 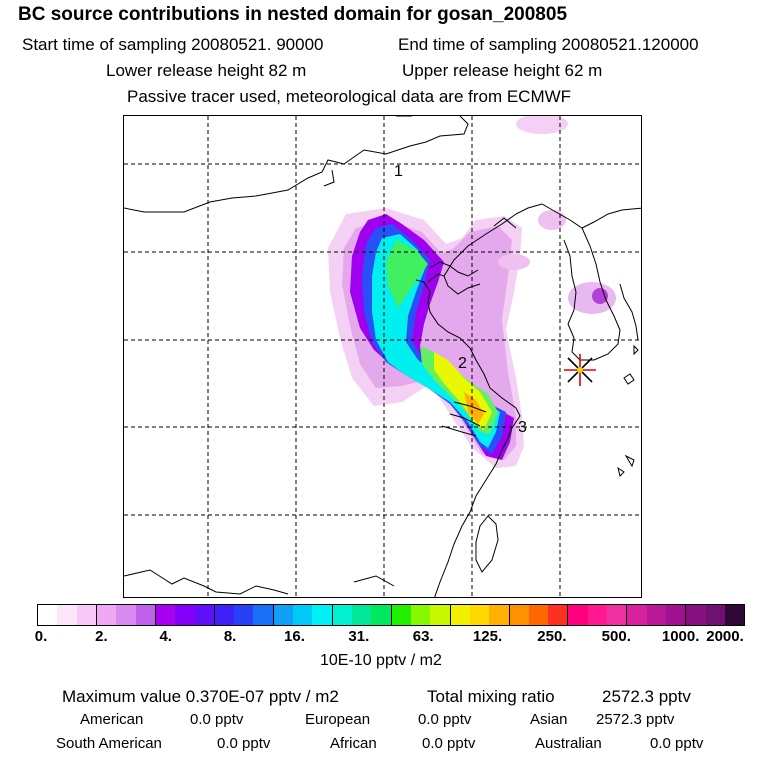 What do you see at coordinates (502, 70) in the screenshot?
I see `upper-height-label: Upper release height 62 m` at bounding box center [502, 70].